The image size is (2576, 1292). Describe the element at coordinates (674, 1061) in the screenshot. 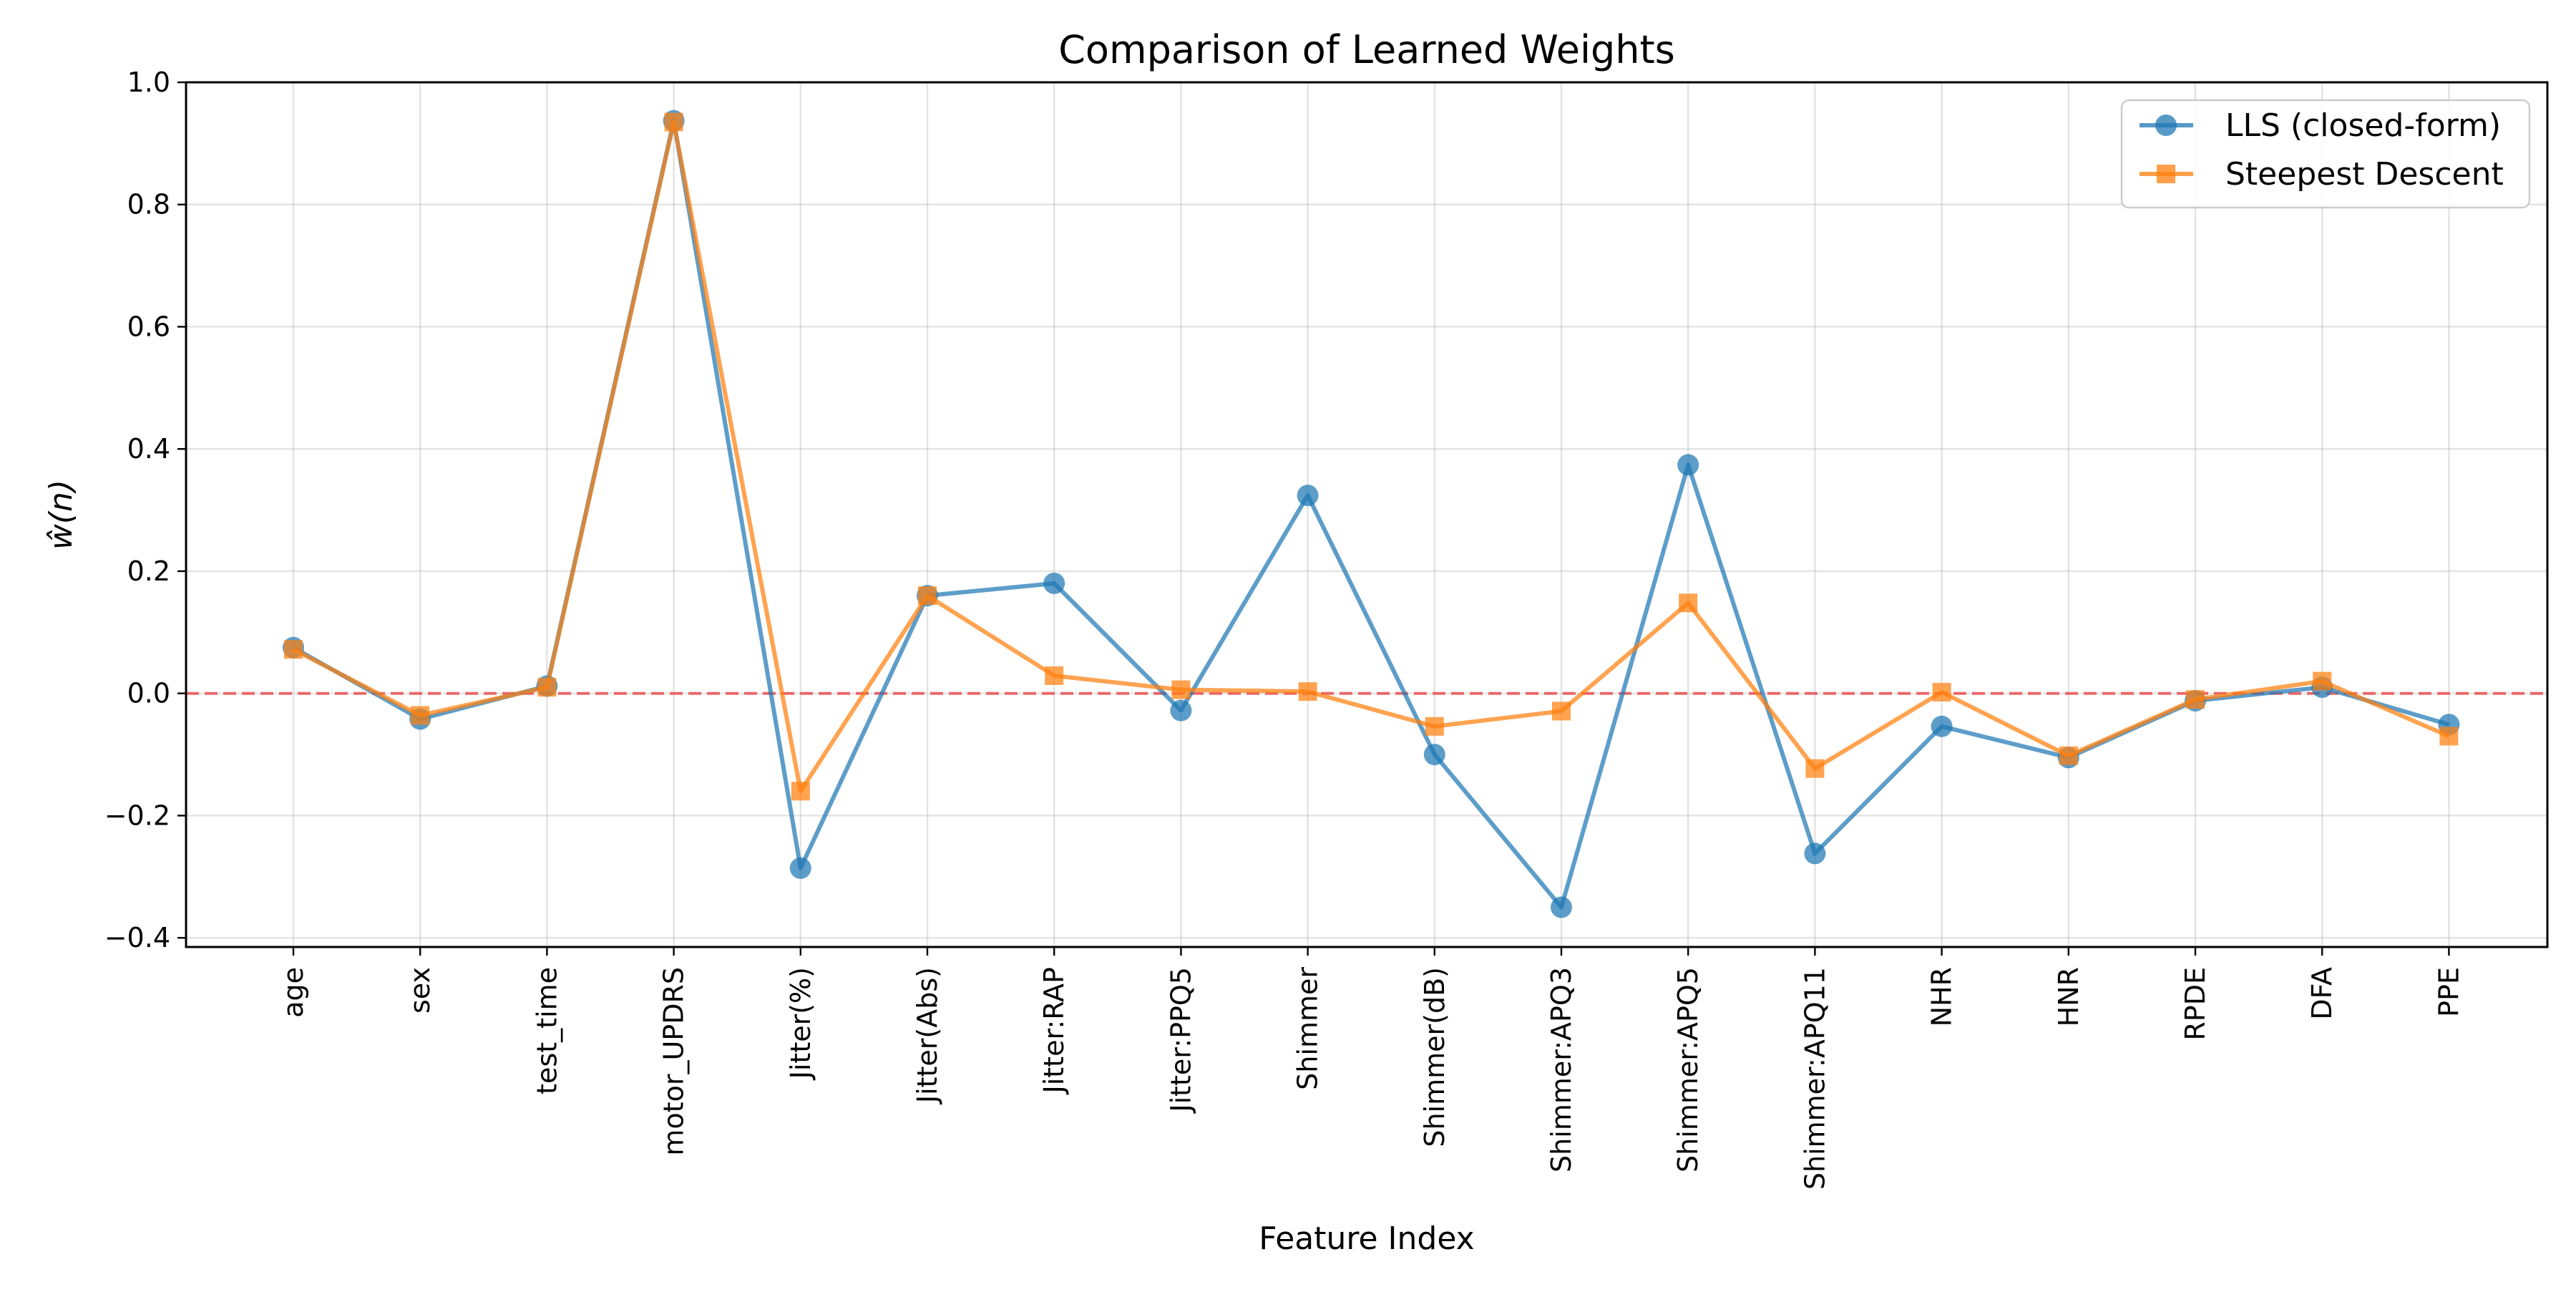

I see `x-tick-label-motor-updrs: motor_UPDRS` at that location.